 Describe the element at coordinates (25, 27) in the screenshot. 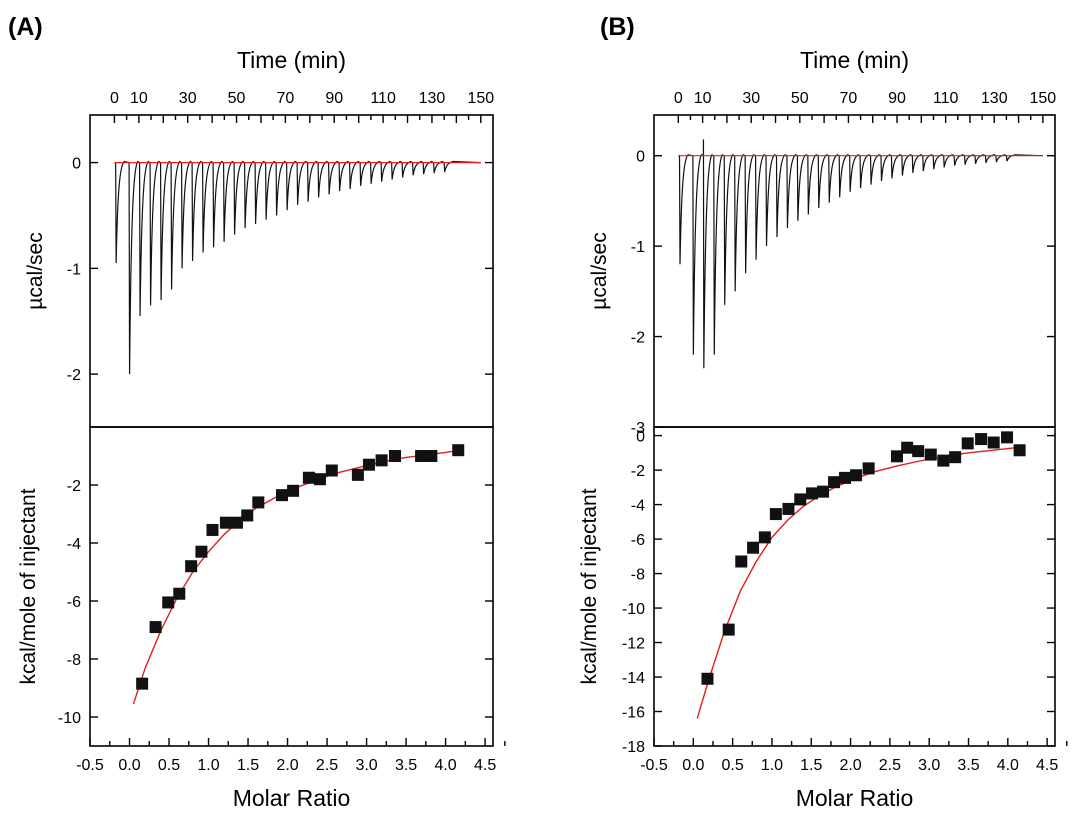

I see `panel-label: (A)` at that location.